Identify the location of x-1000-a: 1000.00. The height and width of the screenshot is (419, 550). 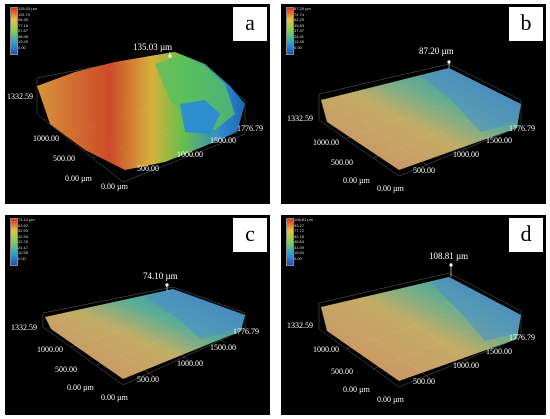
(190, 154).